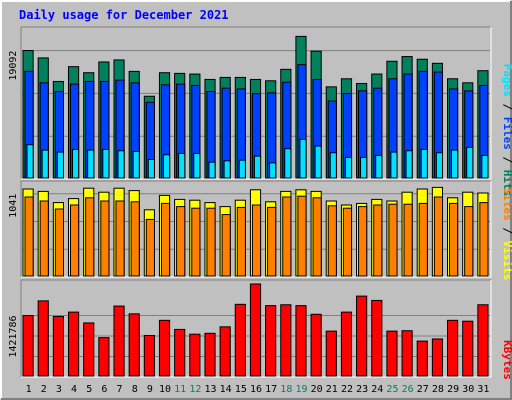 The width and height of the screenshot is (512, 400). I want to click on day-label-20: 20, so click(317, 389).